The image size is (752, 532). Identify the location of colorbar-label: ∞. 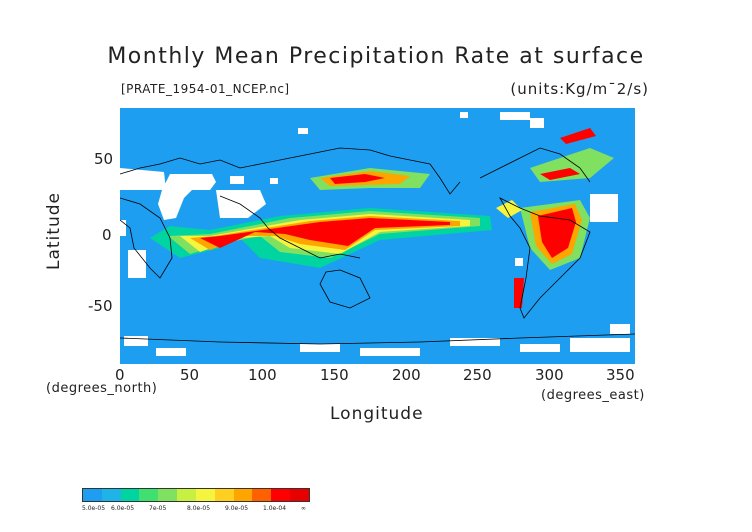
(303, 508).